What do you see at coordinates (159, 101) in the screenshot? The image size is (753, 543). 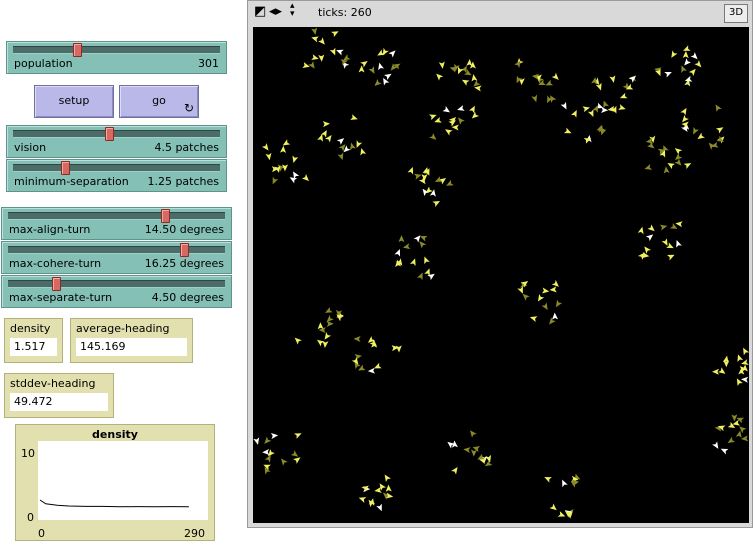 I see `go-button: go ↻` at bounding box center [159, 101].